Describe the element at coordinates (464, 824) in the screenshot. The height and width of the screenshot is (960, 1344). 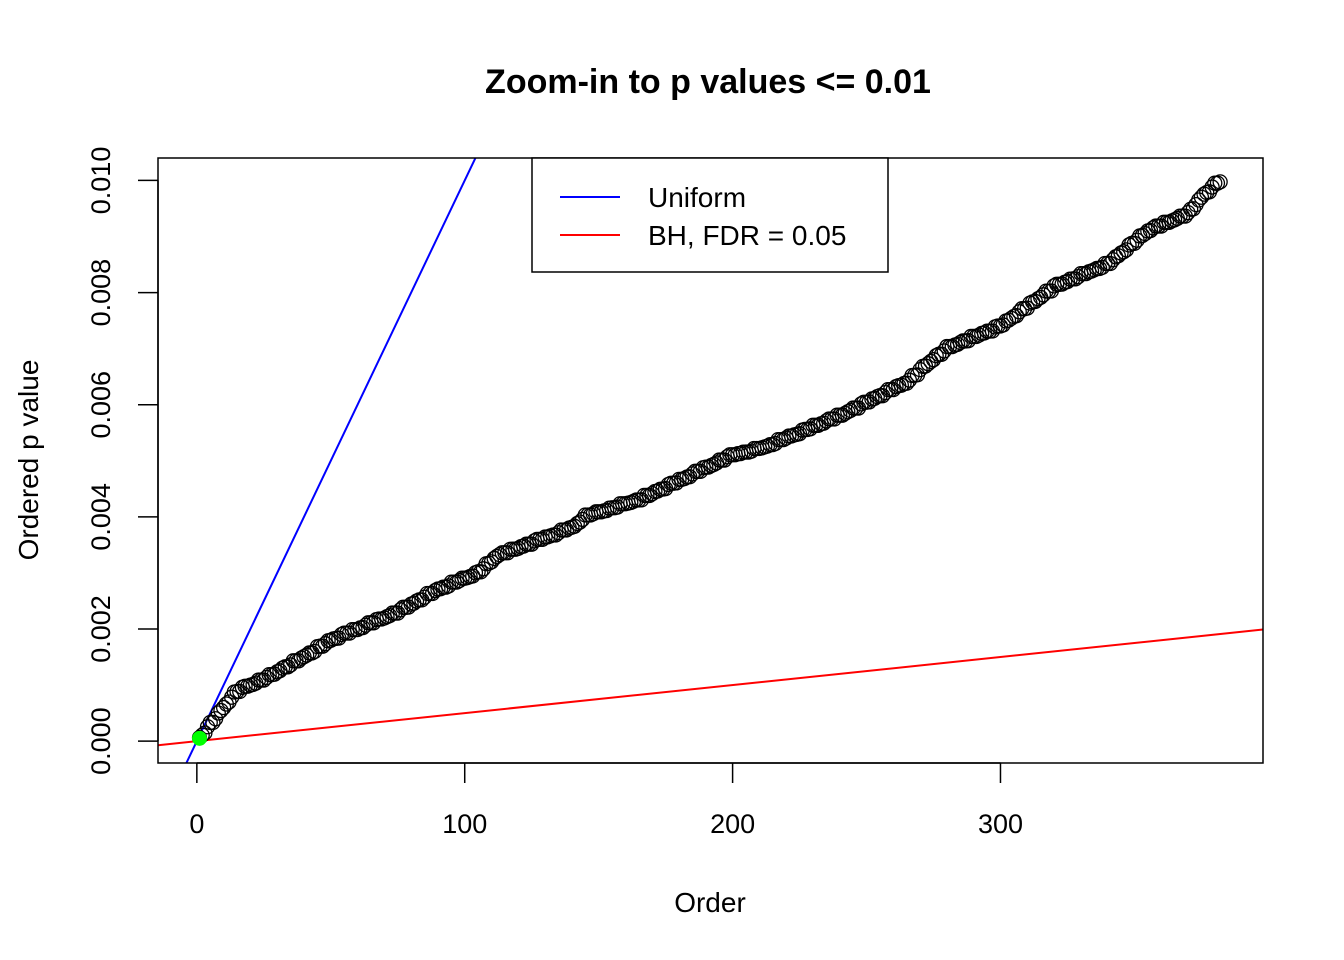
I see `x-tick-label: 100` at that location.